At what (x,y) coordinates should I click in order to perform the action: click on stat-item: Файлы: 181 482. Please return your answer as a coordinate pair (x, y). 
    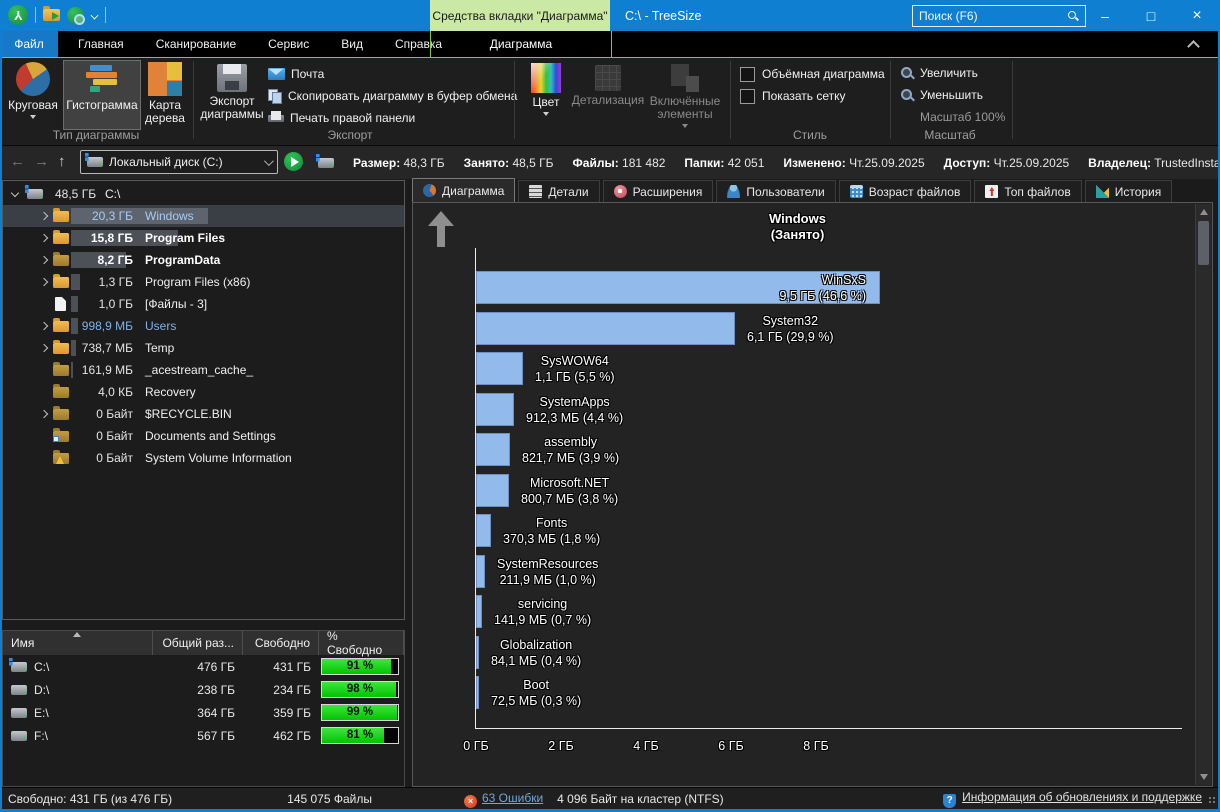
    Looking at the image, I should click on (619, 163).